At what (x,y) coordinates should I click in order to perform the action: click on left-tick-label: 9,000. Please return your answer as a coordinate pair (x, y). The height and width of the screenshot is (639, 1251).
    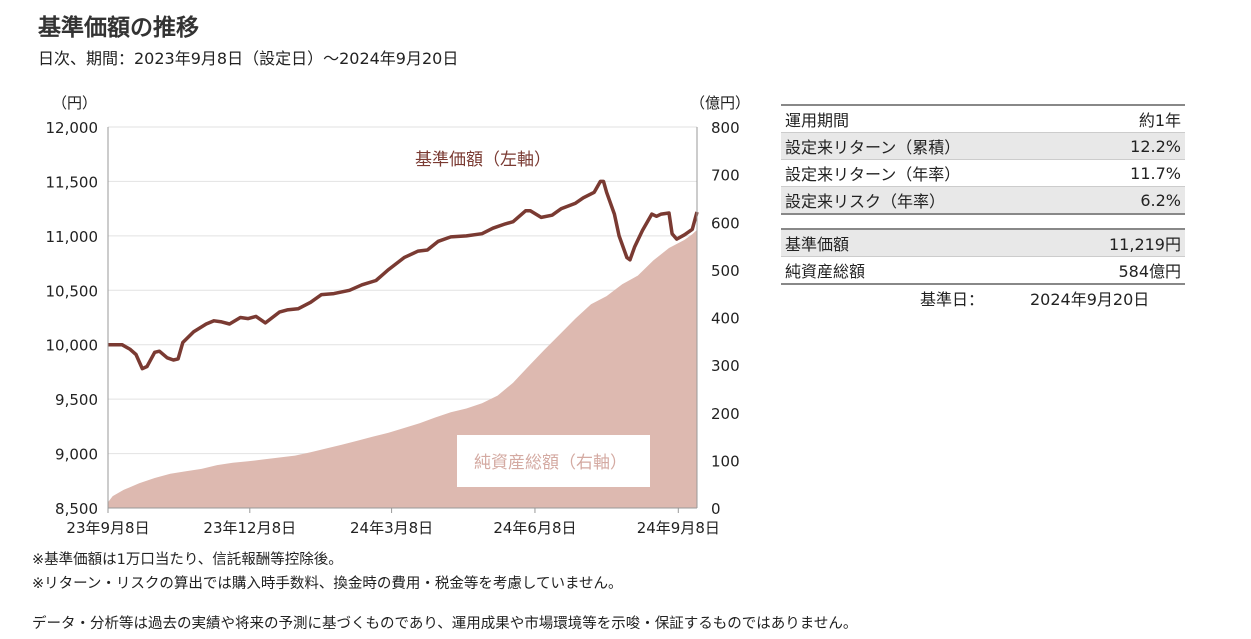
    Looking at the image, I should click on (76, 455).